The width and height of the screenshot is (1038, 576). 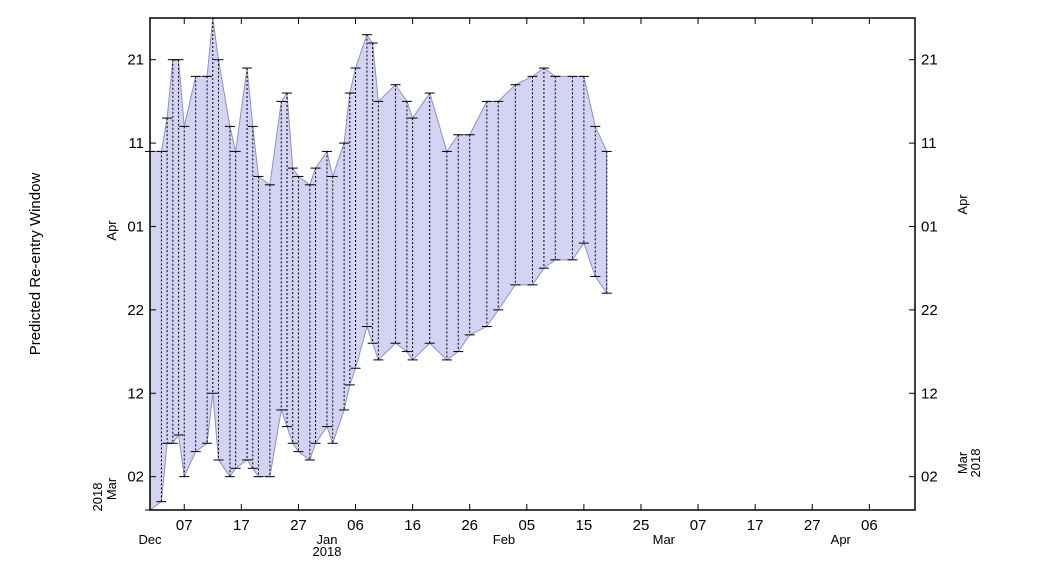 I want to click on x-month-label: Jan, so click(x=326, y=539).